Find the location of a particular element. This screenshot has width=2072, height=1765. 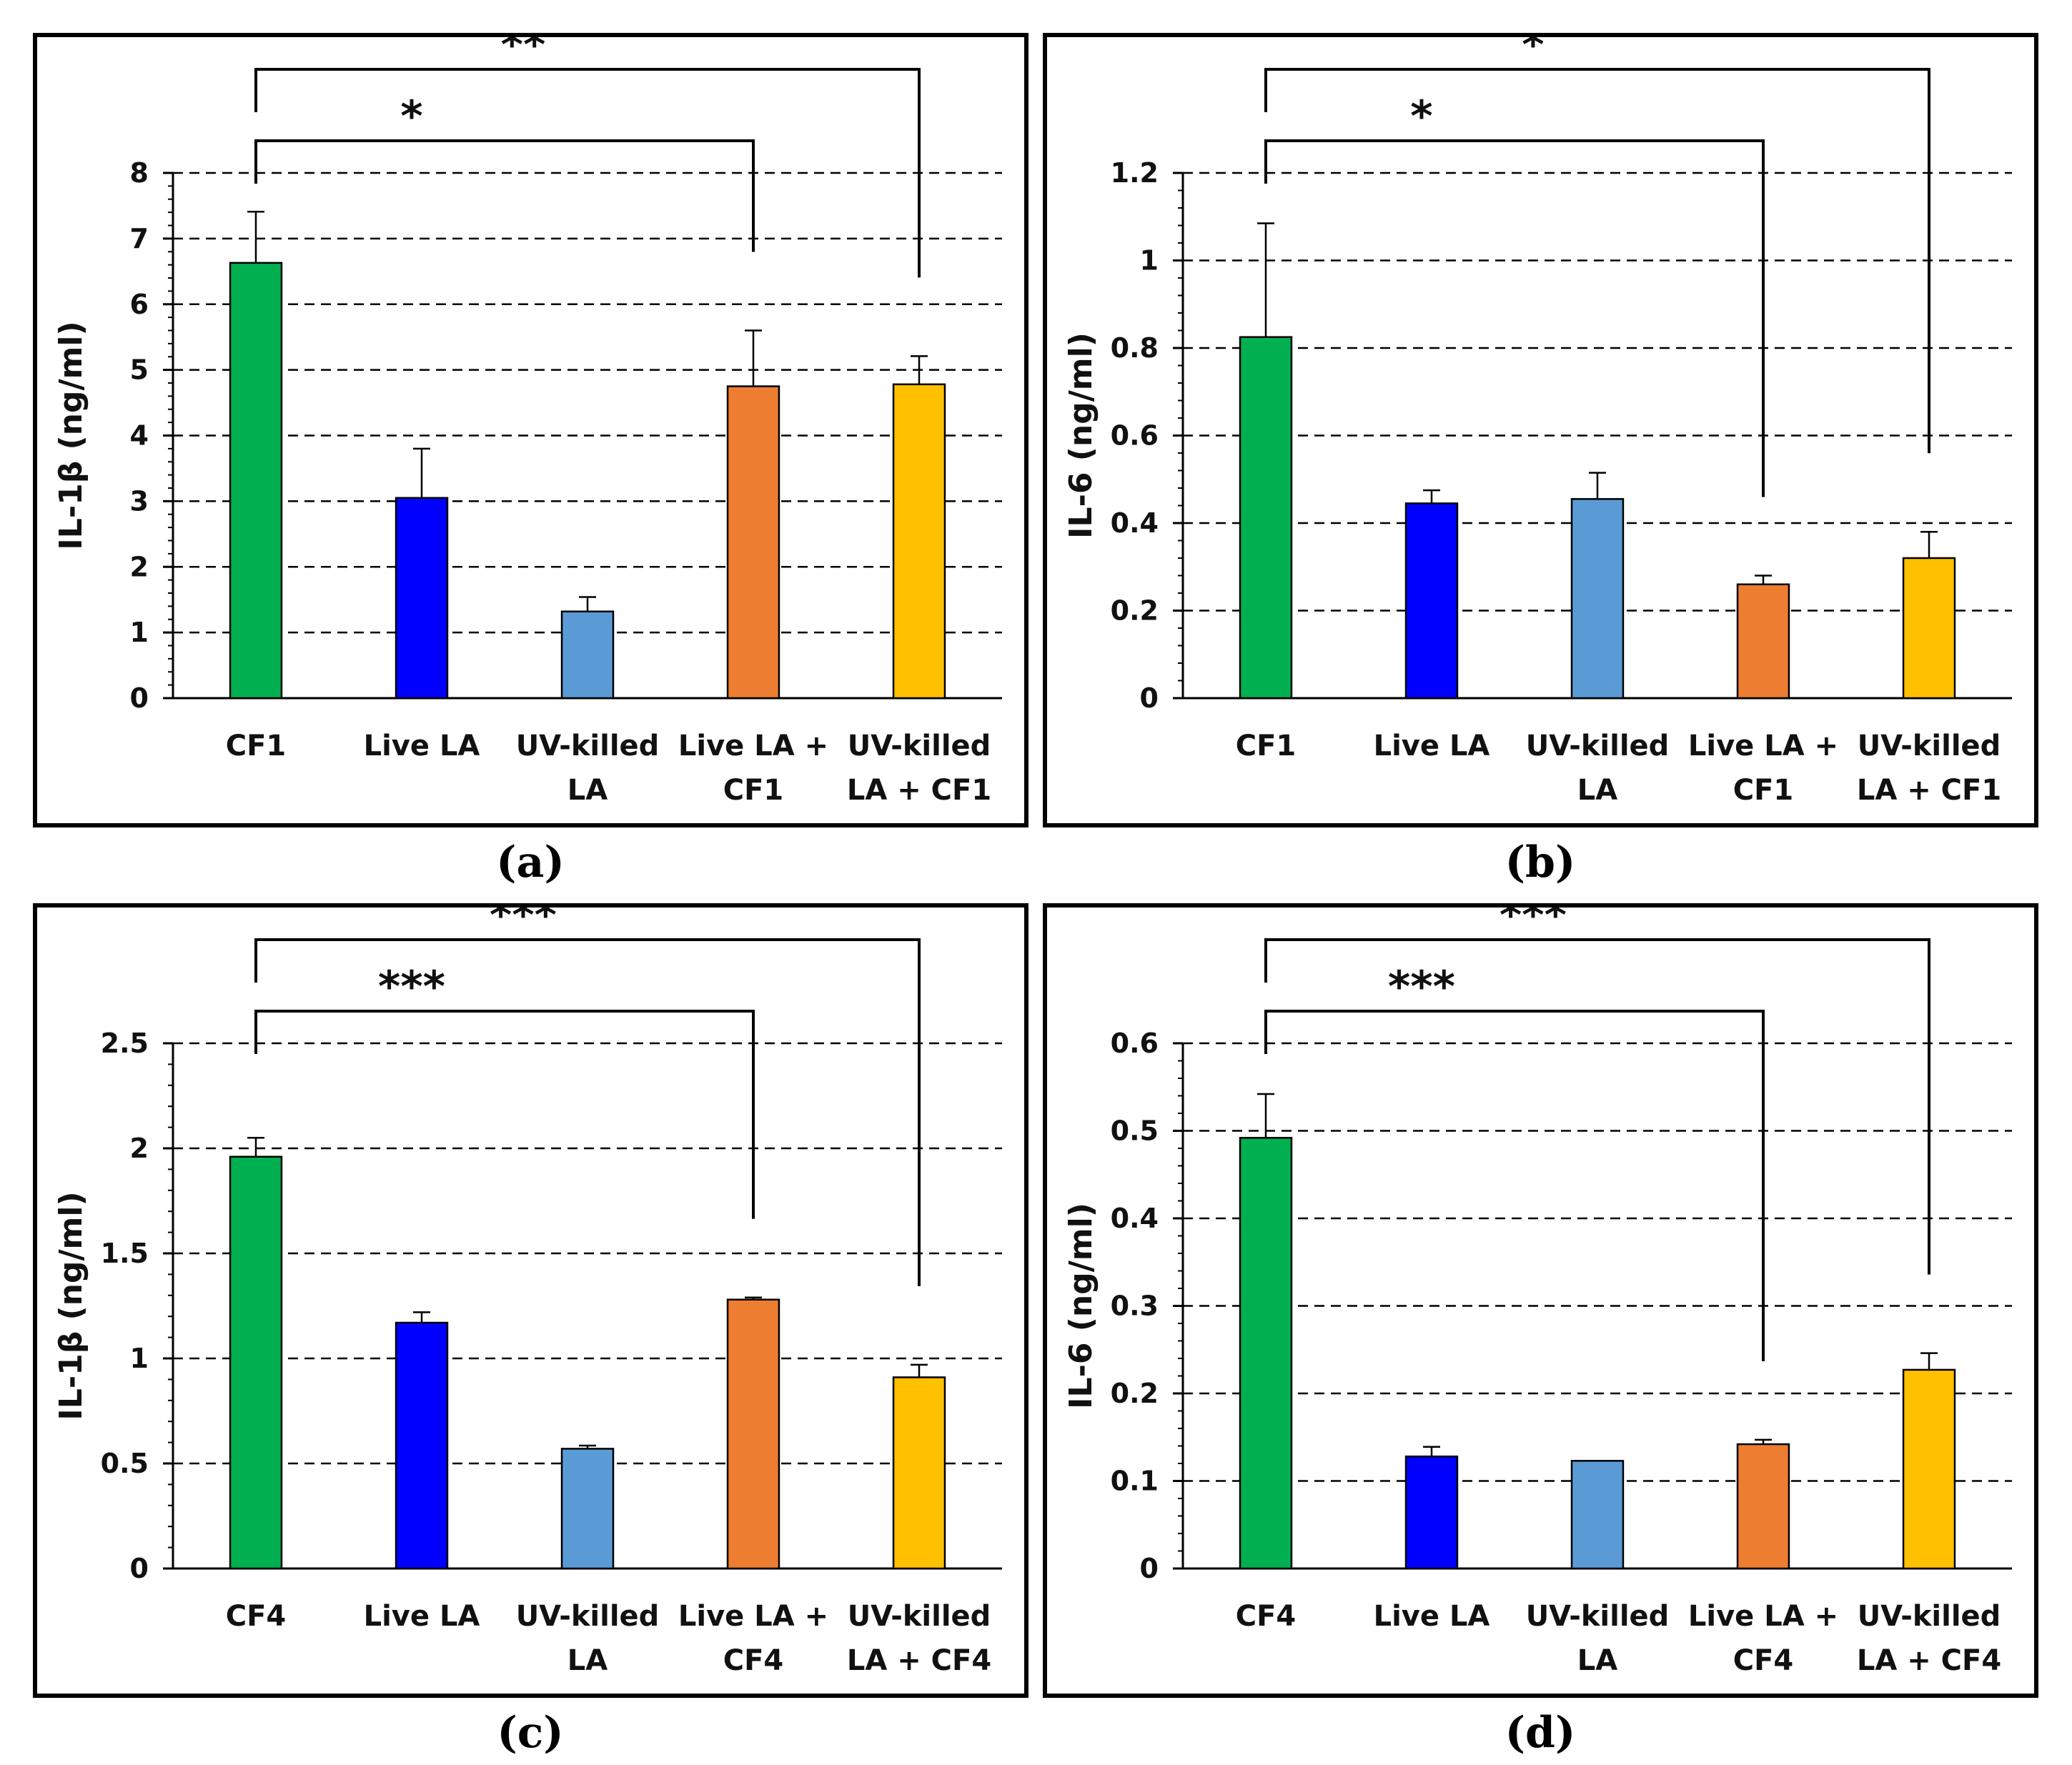

y-tick-label: 0.8 is located at coordinates (1135, 348).